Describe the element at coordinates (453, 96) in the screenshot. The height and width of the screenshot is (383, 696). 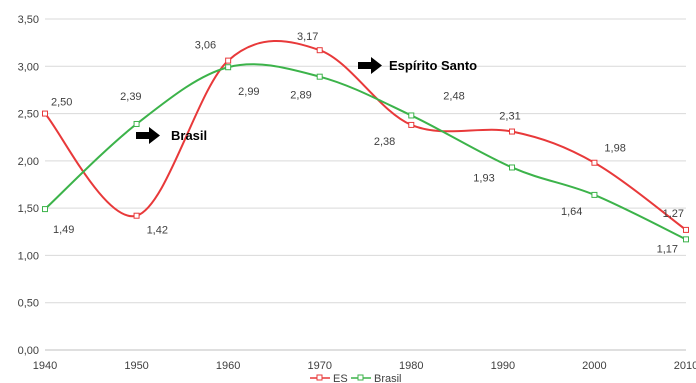
I see `data-label: 2,48` at that location.